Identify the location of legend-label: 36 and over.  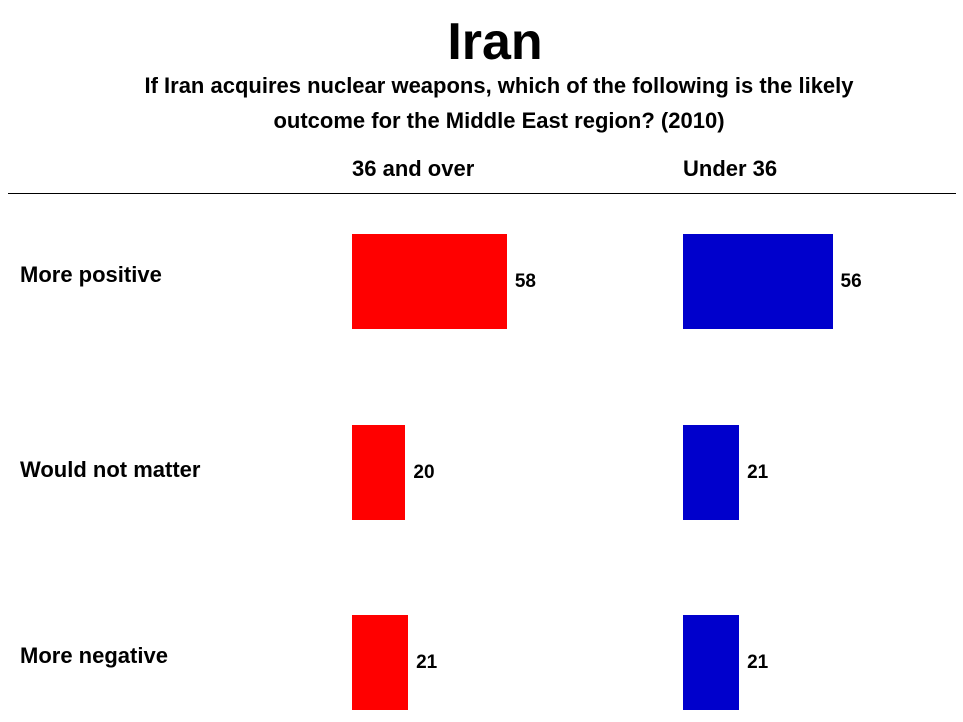
(413, 168).